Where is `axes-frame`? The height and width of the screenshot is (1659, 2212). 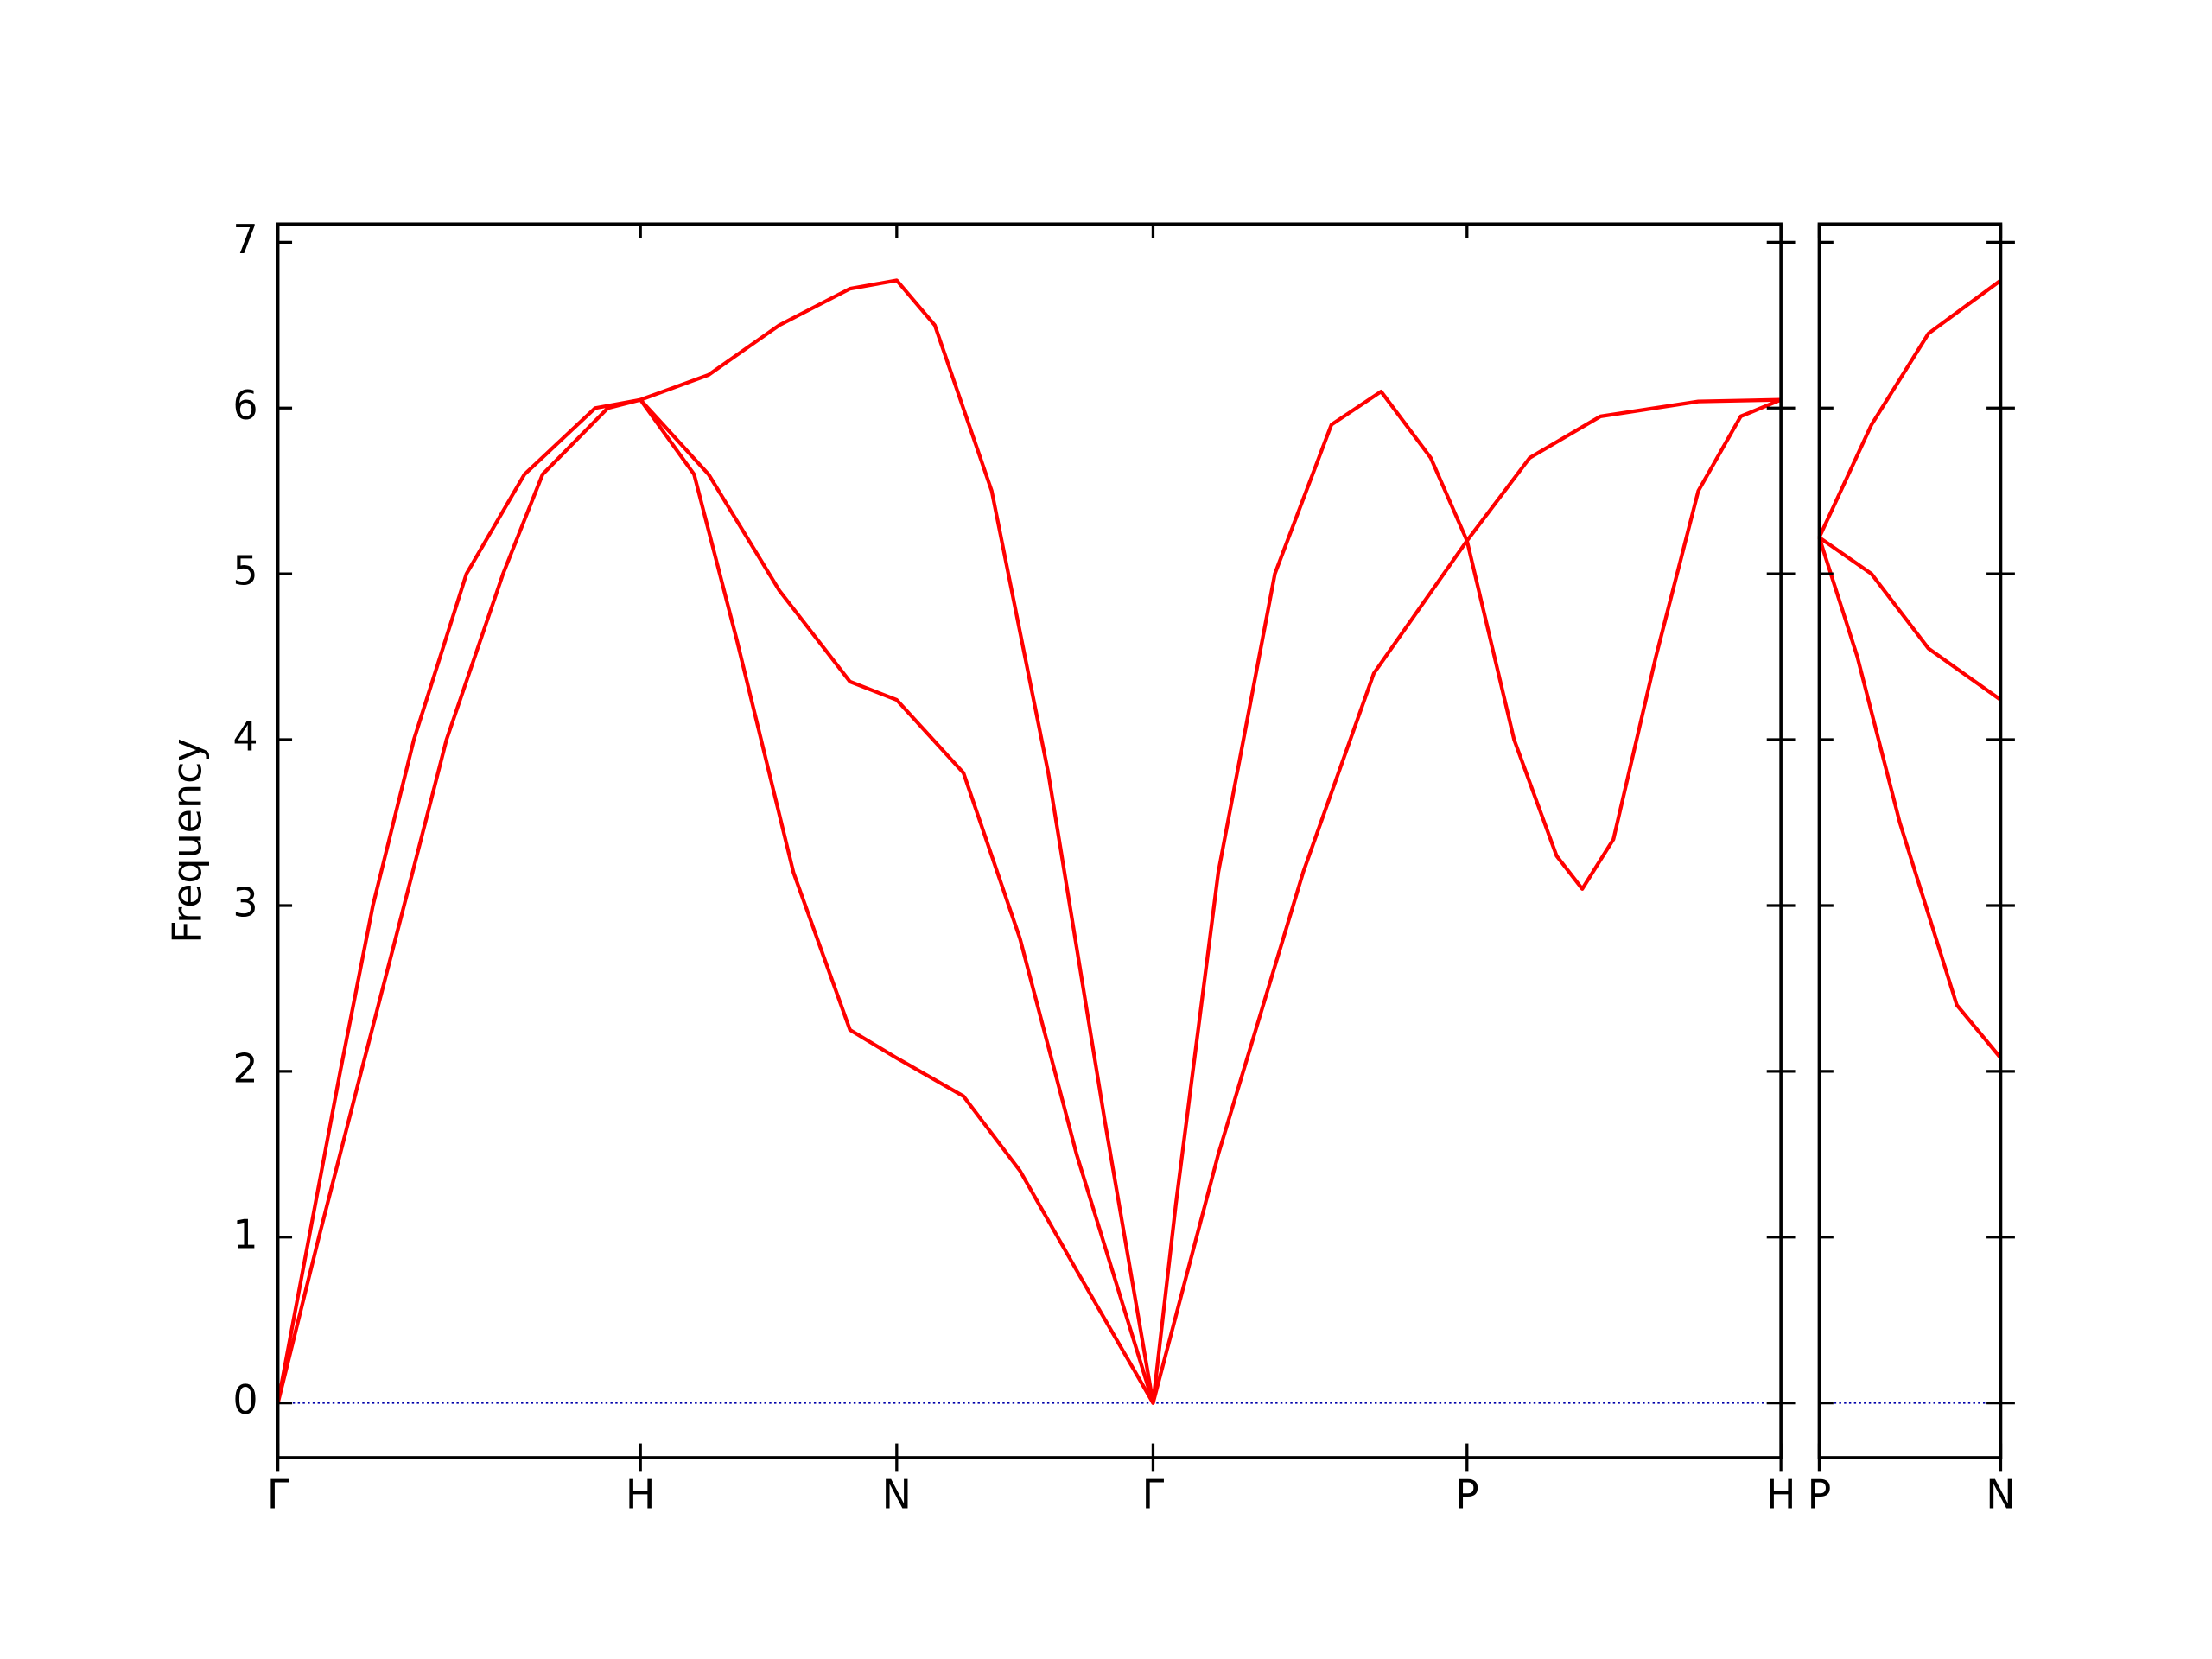
axes-frame is located at coordinates (1910, 840).